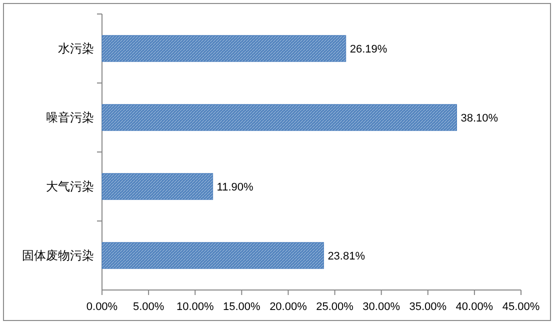 This screenshot has height=325, width=555. Describe the element at coordinates (369, 50) in the screenshot. I see `data-label: 26.19%` at that location.